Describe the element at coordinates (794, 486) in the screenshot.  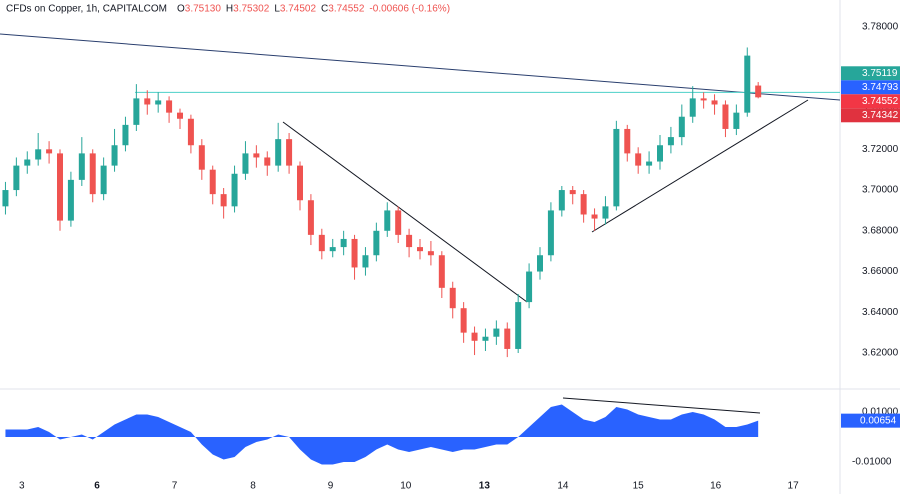
I see `x-tick-label: 17` at that location.